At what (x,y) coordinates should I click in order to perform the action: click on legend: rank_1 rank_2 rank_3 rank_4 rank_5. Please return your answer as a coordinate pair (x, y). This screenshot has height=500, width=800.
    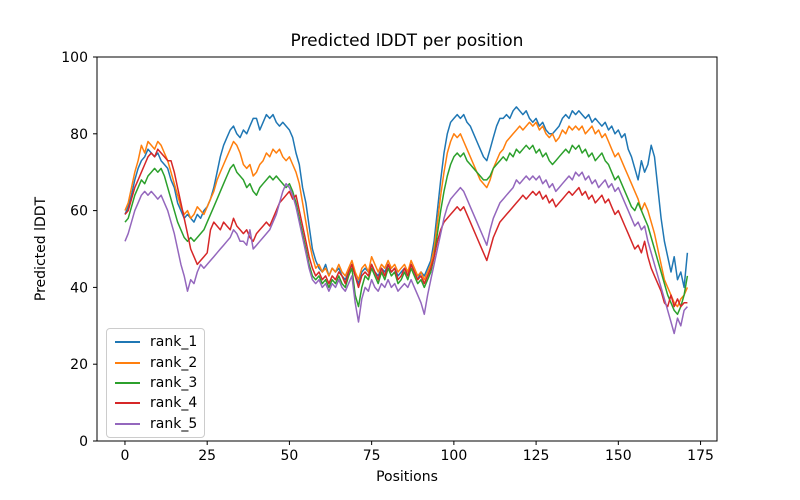
    Looking at the image, I should click on (155, 383).